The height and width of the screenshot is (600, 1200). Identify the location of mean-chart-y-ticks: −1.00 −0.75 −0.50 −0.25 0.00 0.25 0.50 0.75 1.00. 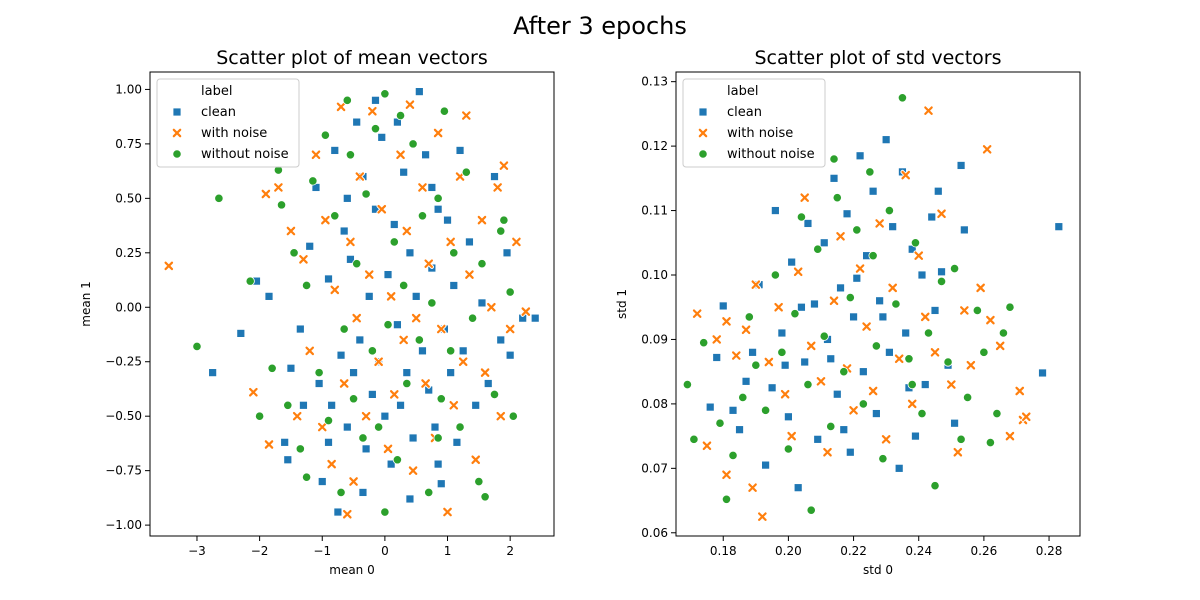
(127, 307).